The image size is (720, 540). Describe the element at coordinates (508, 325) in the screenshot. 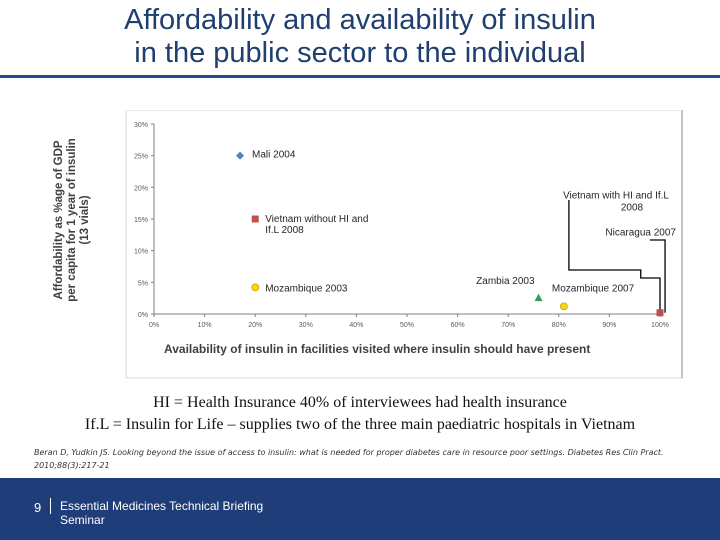

I see `x-tick-label: 70%` at that location.